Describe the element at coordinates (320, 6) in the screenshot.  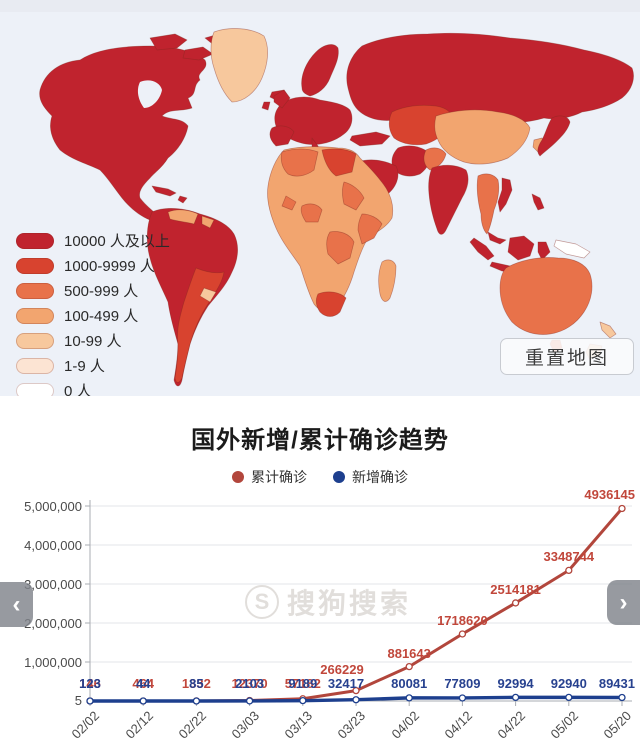
I see `top-strip` at that location.